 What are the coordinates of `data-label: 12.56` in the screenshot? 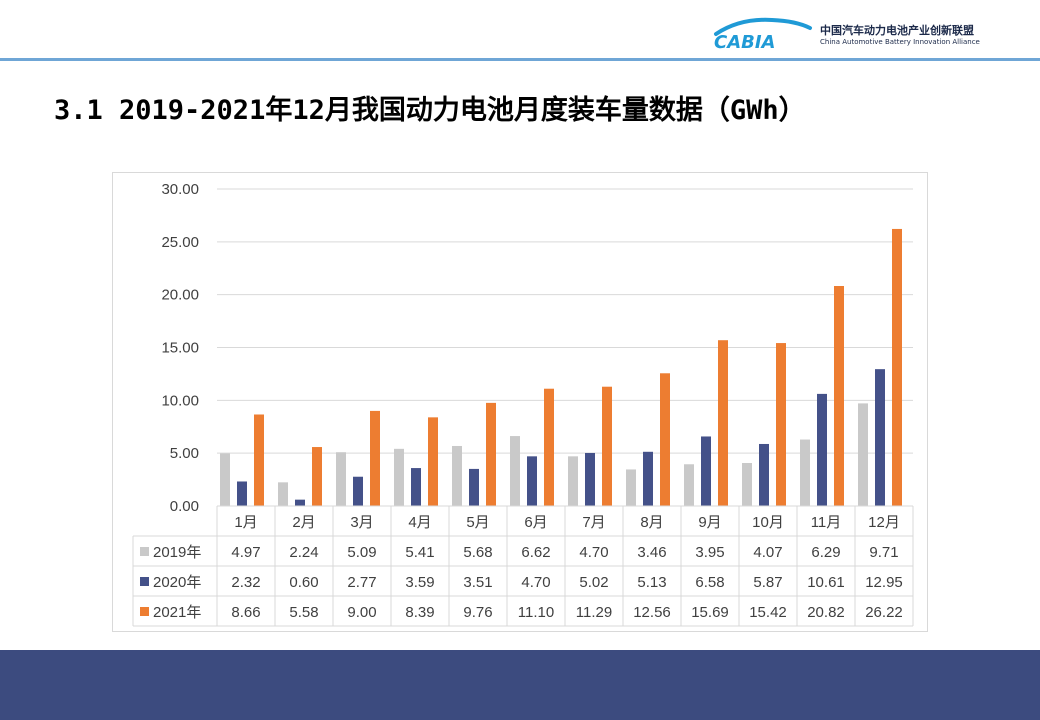 It's located at (652, 612).